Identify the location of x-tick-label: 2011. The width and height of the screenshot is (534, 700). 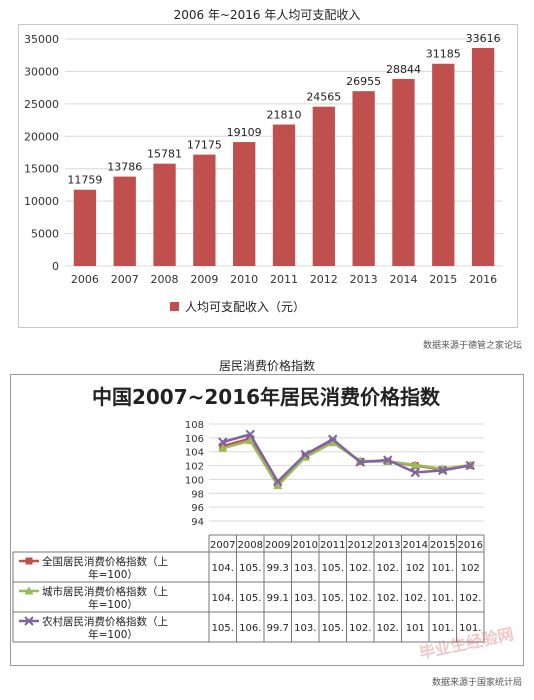
(284, 279).